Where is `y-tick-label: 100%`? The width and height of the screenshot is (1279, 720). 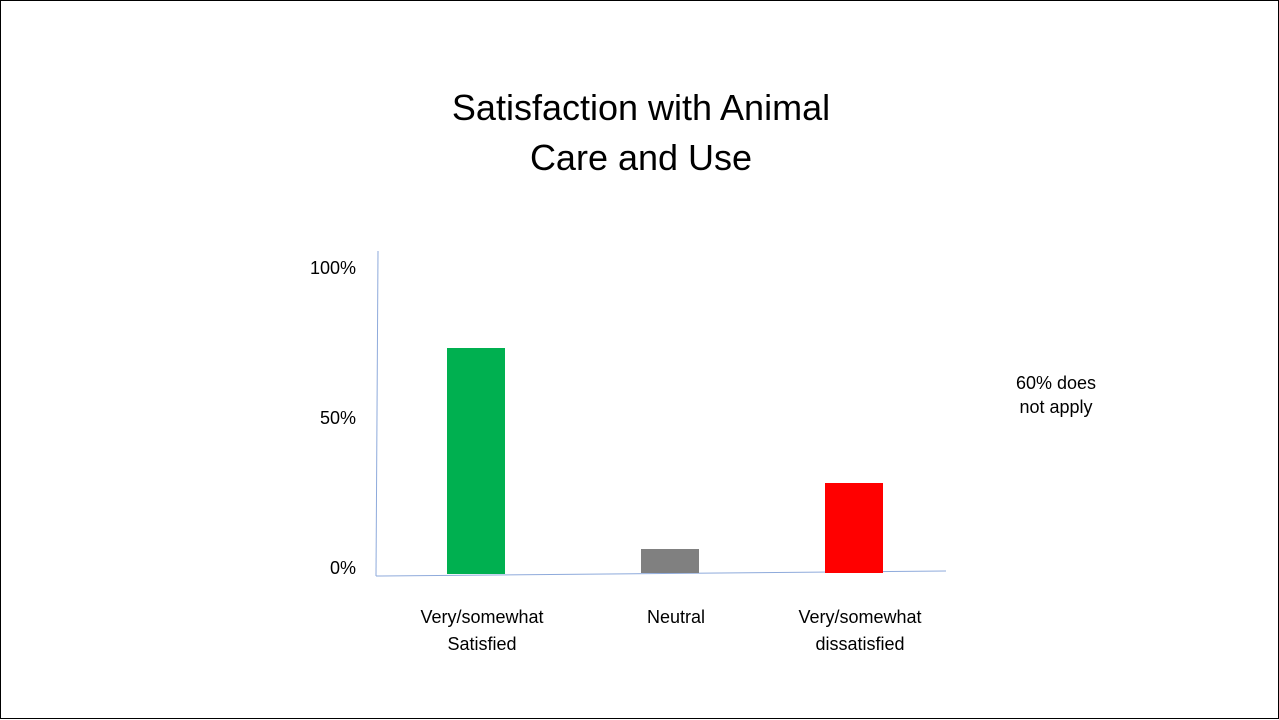
y-tick-label: 100% is located at coordinates (333, 268).